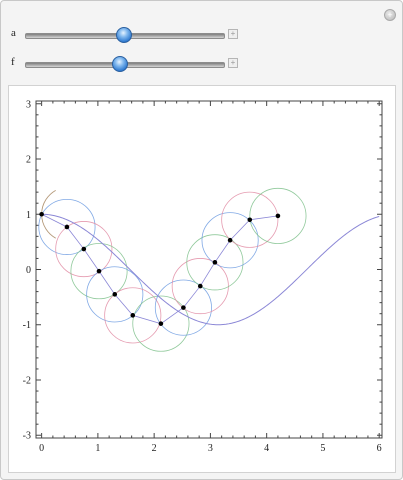  I want to click on slider-f-row: f +, so click(202, 64).